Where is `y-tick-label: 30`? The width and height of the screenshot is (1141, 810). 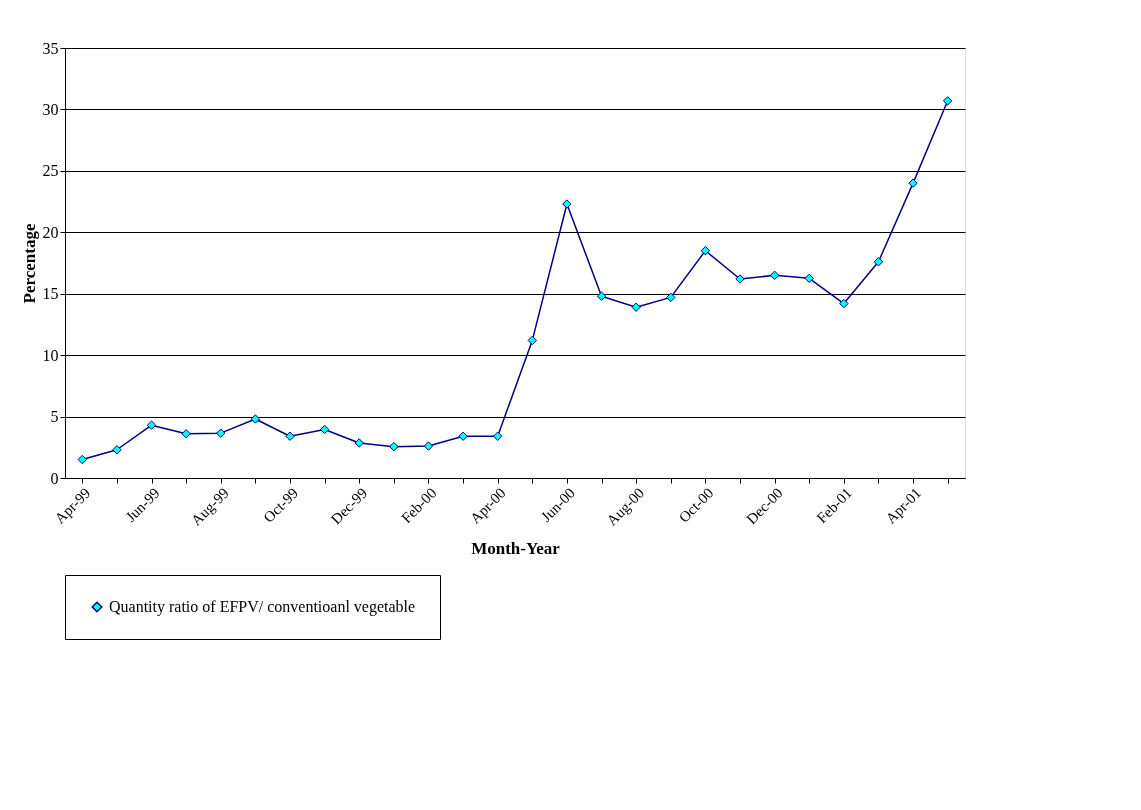 y-tick-label: 30 is located at coordinates (50, 109).